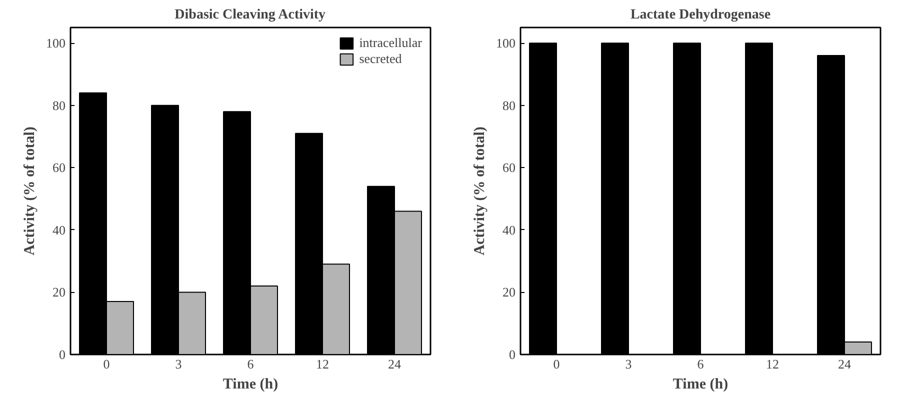 The image size is (908, 401). I want to click on chart-title: Dibasic Cleaving Activity, so click(250, 15).